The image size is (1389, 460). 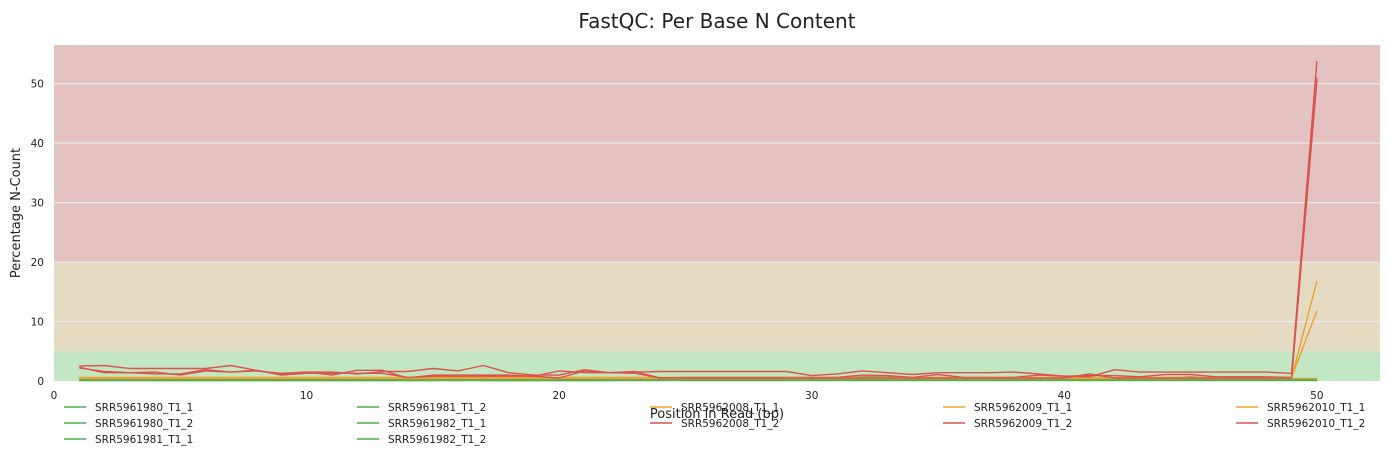 I want to click on legend-item: SRR5962010_T1_1, so click(x=1300, y=408).